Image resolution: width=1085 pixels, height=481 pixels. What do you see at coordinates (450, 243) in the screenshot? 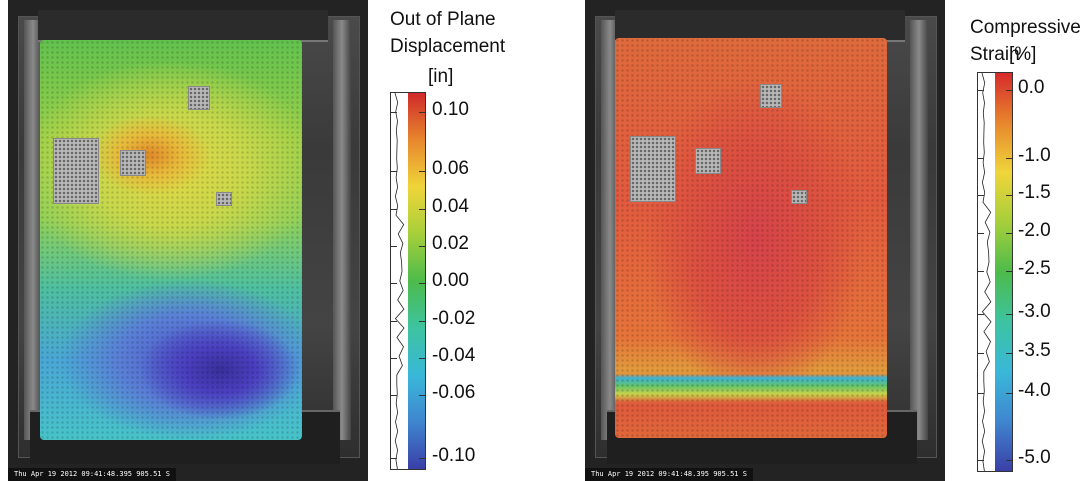
I see `colorbar-label: 0.02` at bounding box center [450, 243].